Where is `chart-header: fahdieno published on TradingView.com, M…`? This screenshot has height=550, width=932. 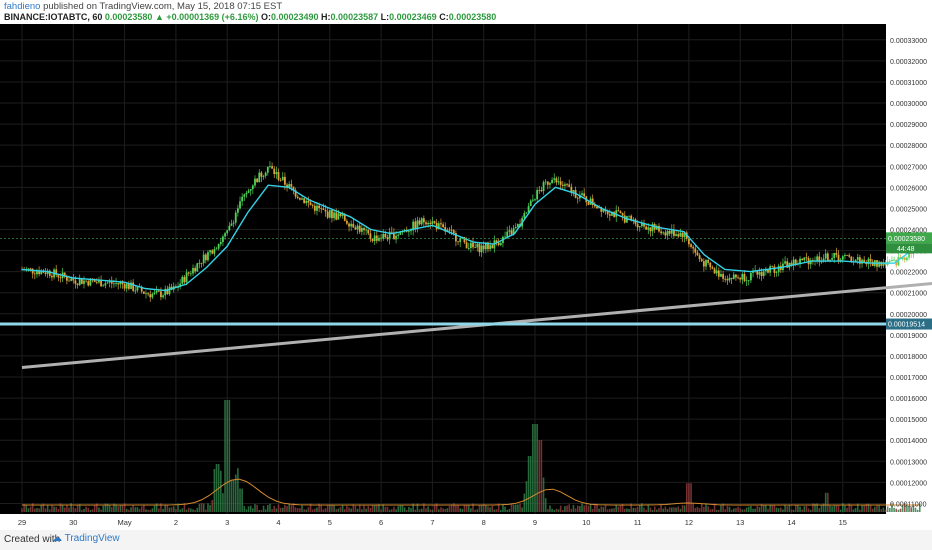 chart-header: fahdieno published on TradingView.com, M… is located at coordinates (466, 12).